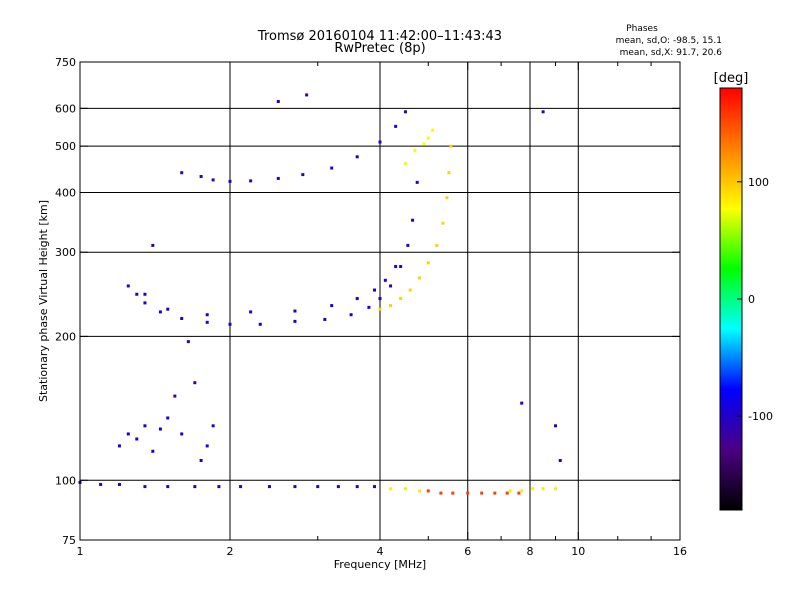 Image resolution: width=800 pixels, height=604 pixels. Describe the element at coordinates (380, 564) in the screenshot. I see `x-axis-label: Frequency [MHz]` at that location.